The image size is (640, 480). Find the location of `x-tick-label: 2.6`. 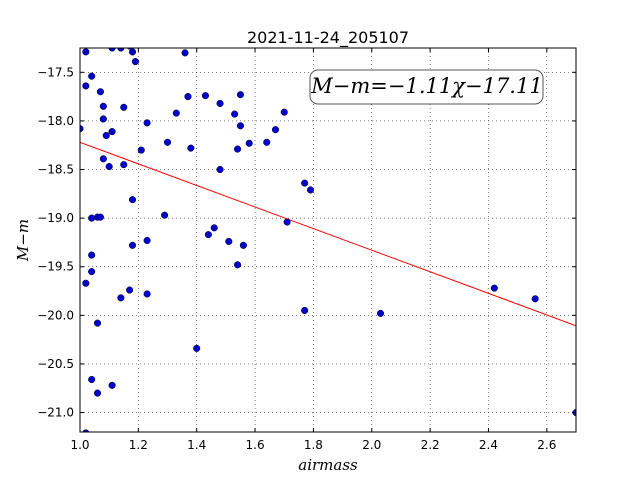

x-tick-label: 2.6 is located at coordinates (546, 445).